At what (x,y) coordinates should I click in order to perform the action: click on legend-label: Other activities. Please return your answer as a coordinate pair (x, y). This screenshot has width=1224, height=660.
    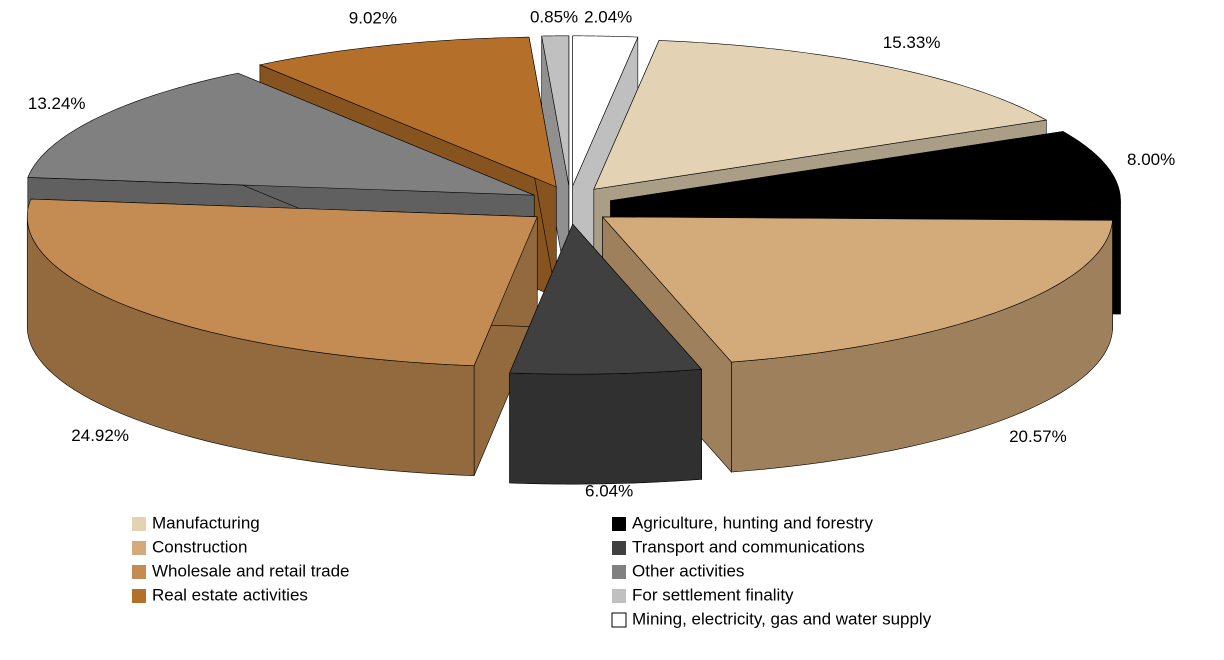
    Looking at the image, I should click on (688, 570).